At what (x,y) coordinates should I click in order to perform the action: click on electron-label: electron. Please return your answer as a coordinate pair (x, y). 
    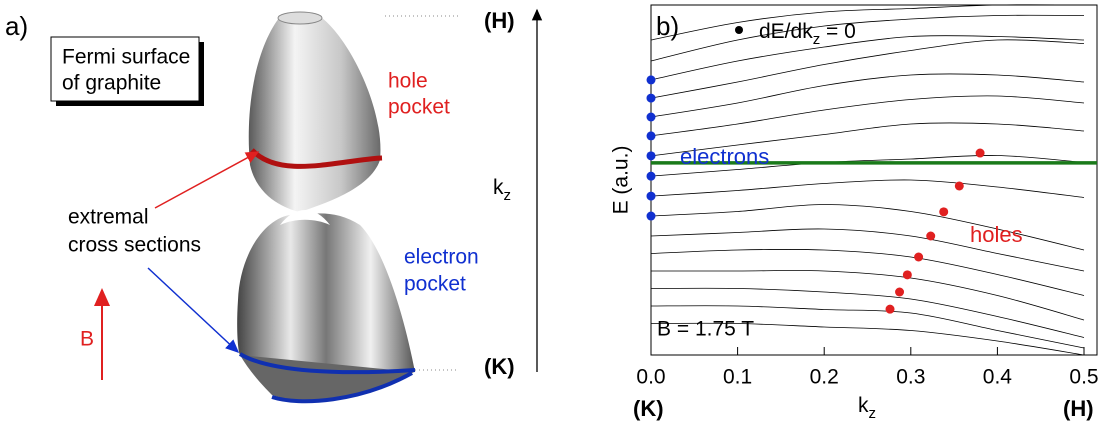
    Looking at the image, I should click on (441, 257).